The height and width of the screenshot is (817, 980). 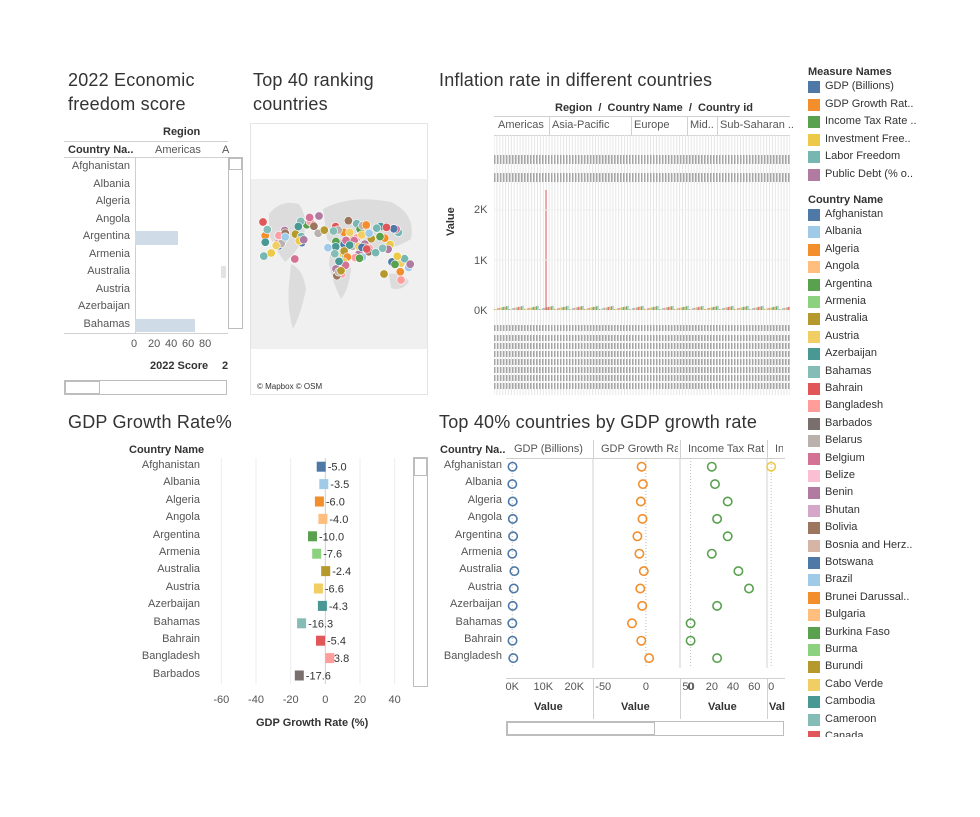 What do you see at coordinates (645, 563) in the screenshot?
I see `top40-dot-chart` at bounding box center [645, 563].